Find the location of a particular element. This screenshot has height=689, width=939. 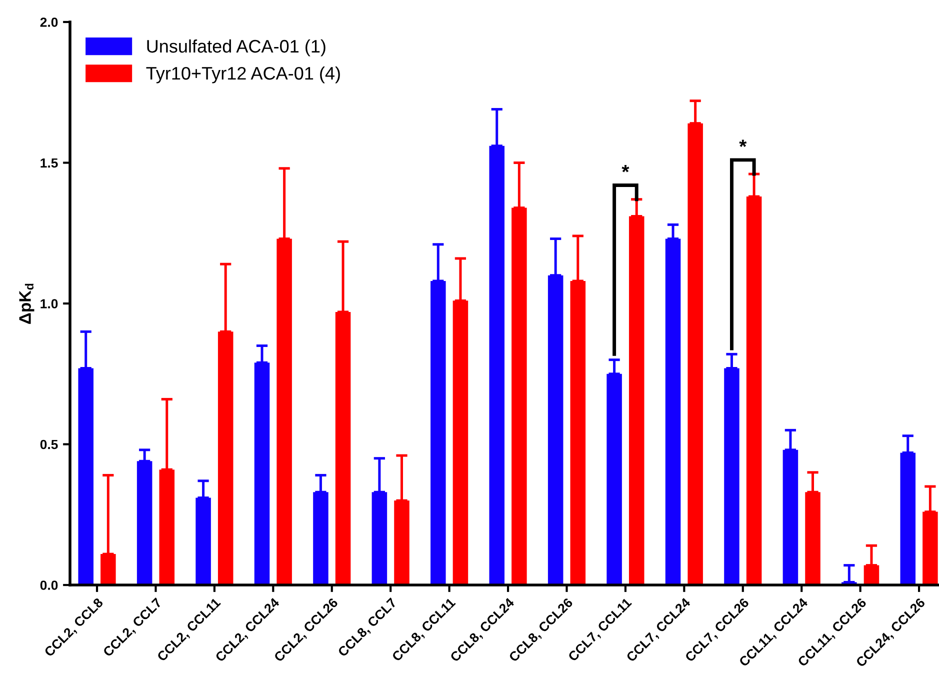

legend-label: Tyr10+Tyr12 ACA-01 (4) is located at coordinates (243, 75).